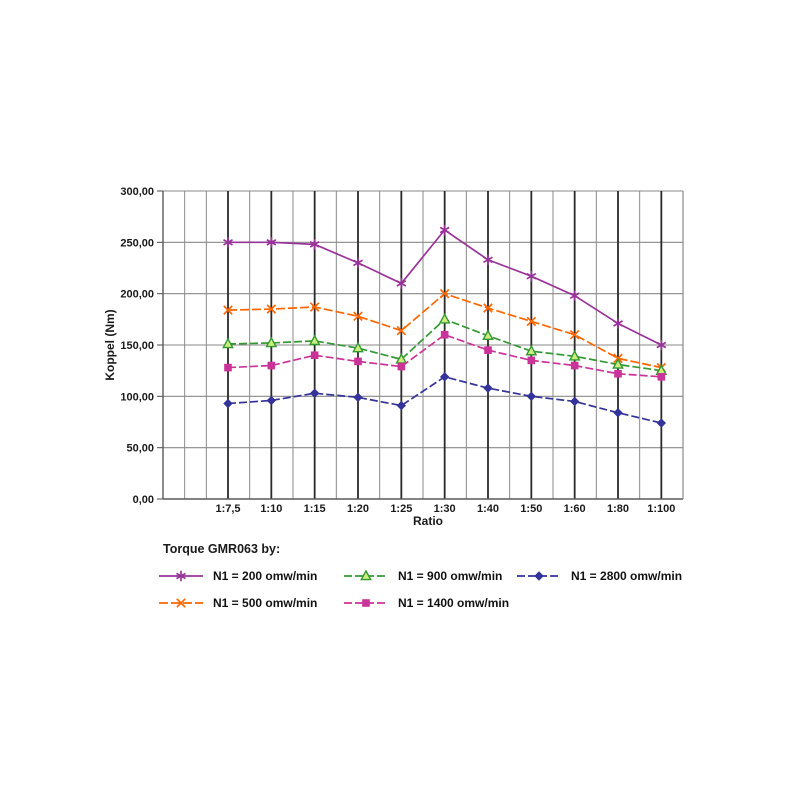 This screenshot has width=800, height=800. I want to click on legend-star-icon, so click(181, 576).